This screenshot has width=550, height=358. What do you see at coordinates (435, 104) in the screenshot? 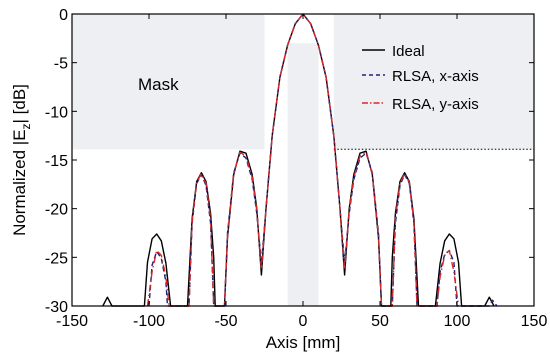
I see `legend-label-rlsa-y: RLSA, y-axis` at bounding box center [435, 104].